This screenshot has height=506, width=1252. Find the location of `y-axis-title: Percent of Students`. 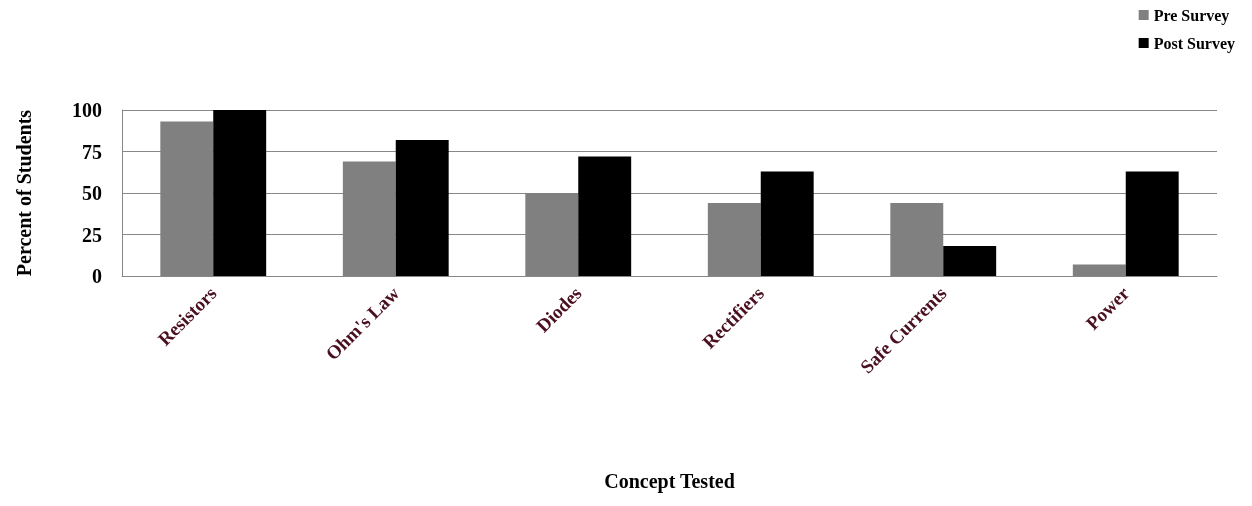

y-axis-title: Percent of Students is located at coordinates (24, 193).